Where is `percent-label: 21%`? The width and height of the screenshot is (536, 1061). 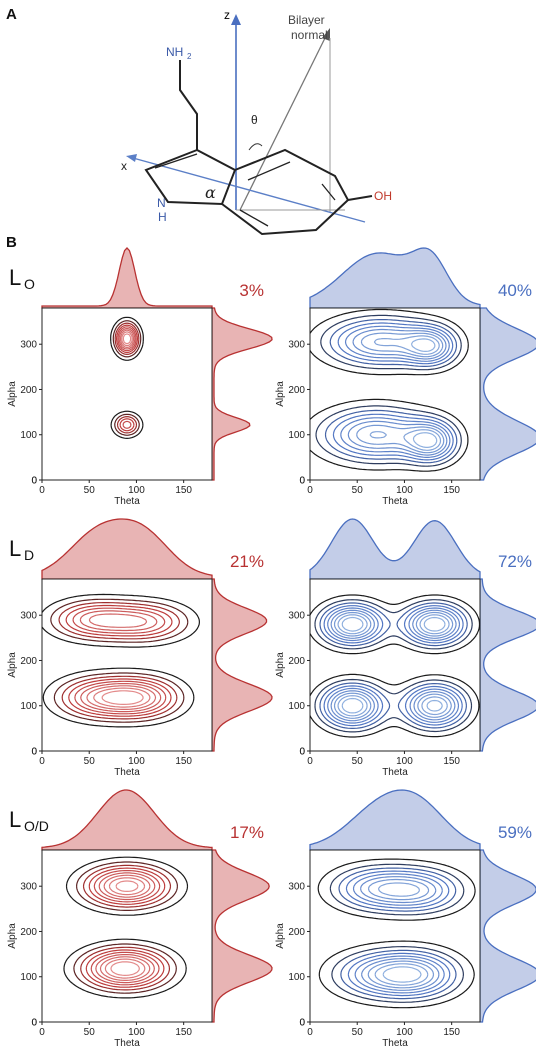
percent-label: 21% is located at coordinates (247, 561).